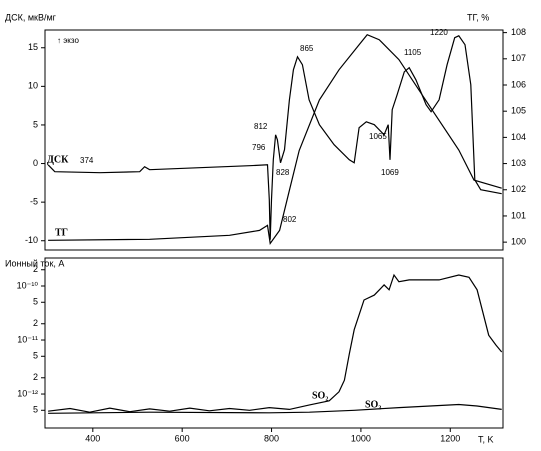 This screenshot has height=451, width=541. I want to click on annotation: 796, so click(259, 147).